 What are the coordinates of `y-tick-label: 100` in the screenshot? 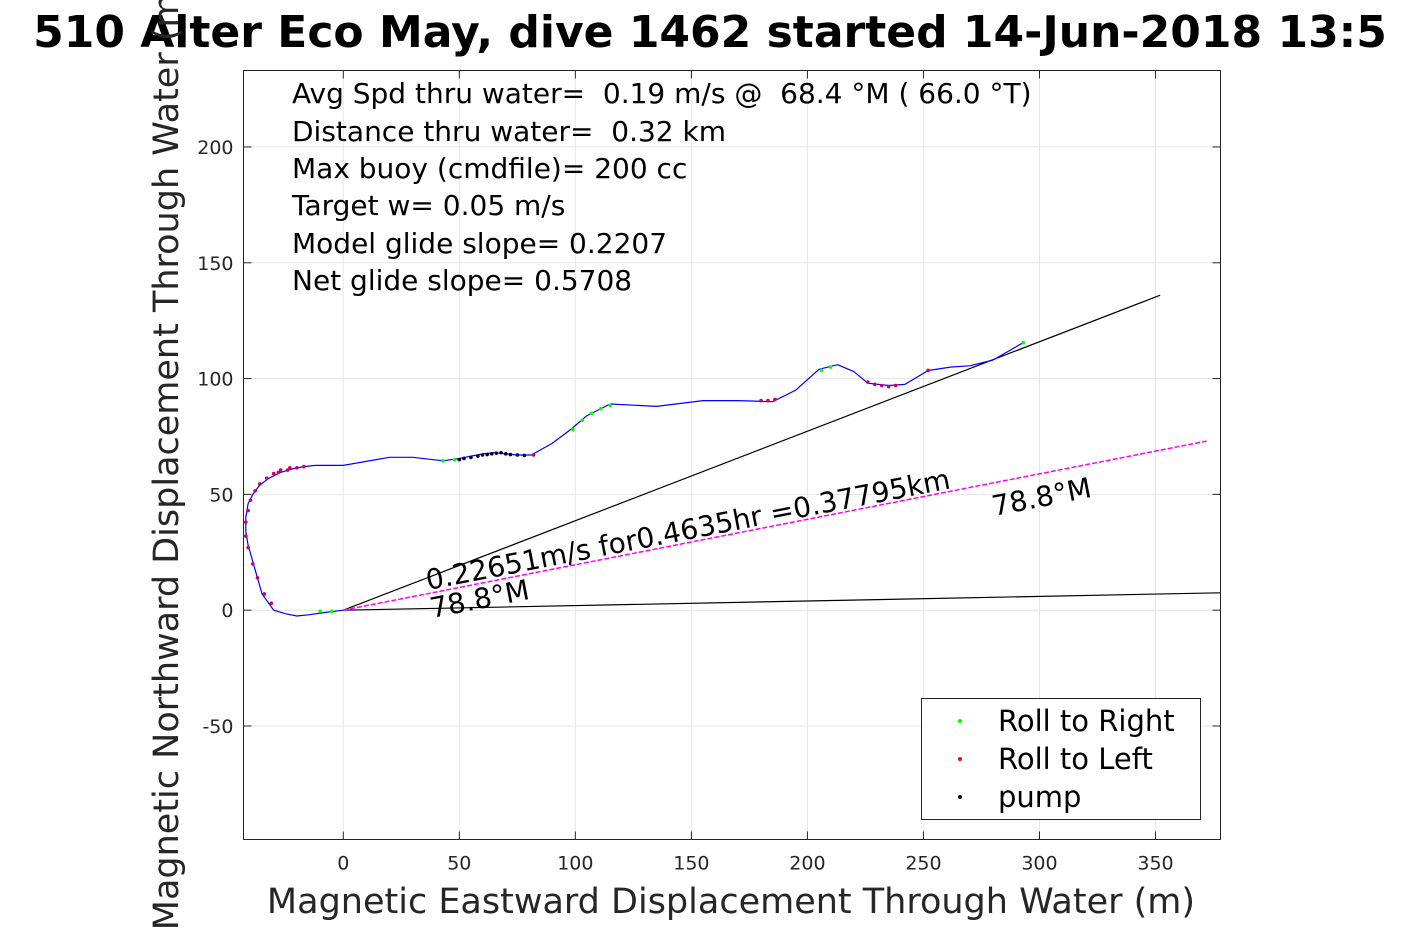 It's located at (215, 380).